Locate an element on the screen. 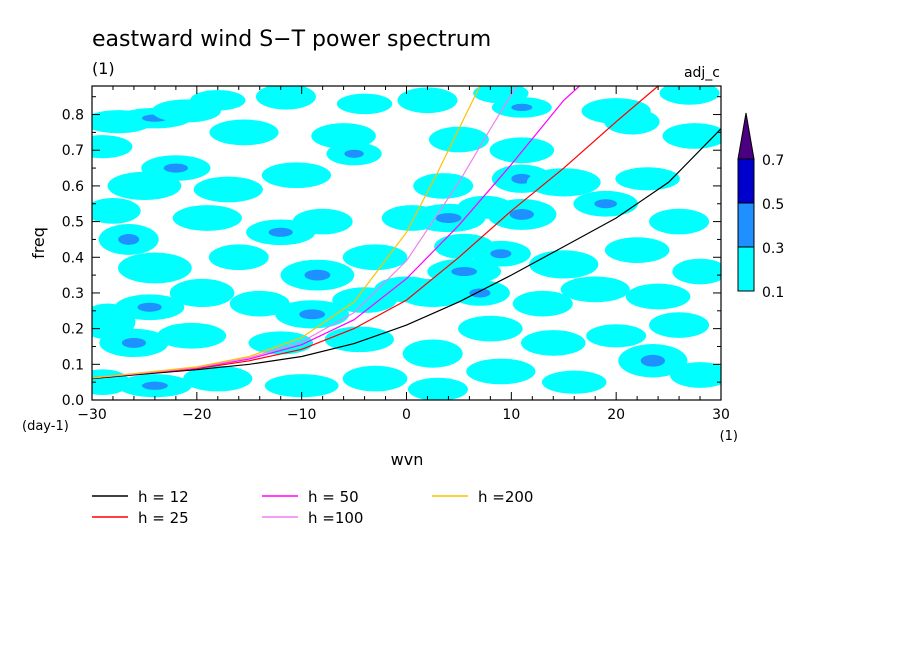  y-axis-label: freq is located at coordinates (38, 243).